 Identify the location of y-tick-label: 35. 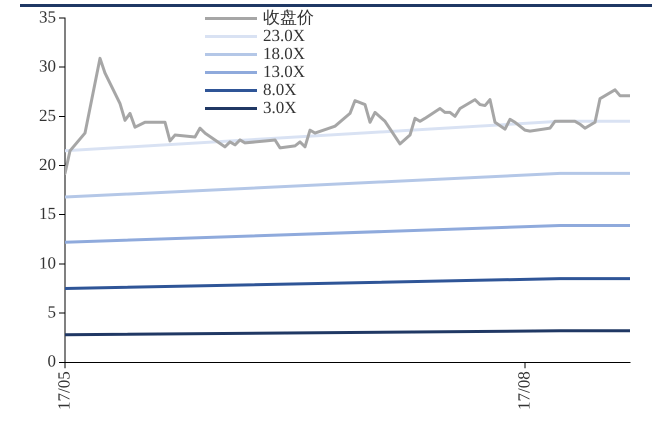
(47, 16).